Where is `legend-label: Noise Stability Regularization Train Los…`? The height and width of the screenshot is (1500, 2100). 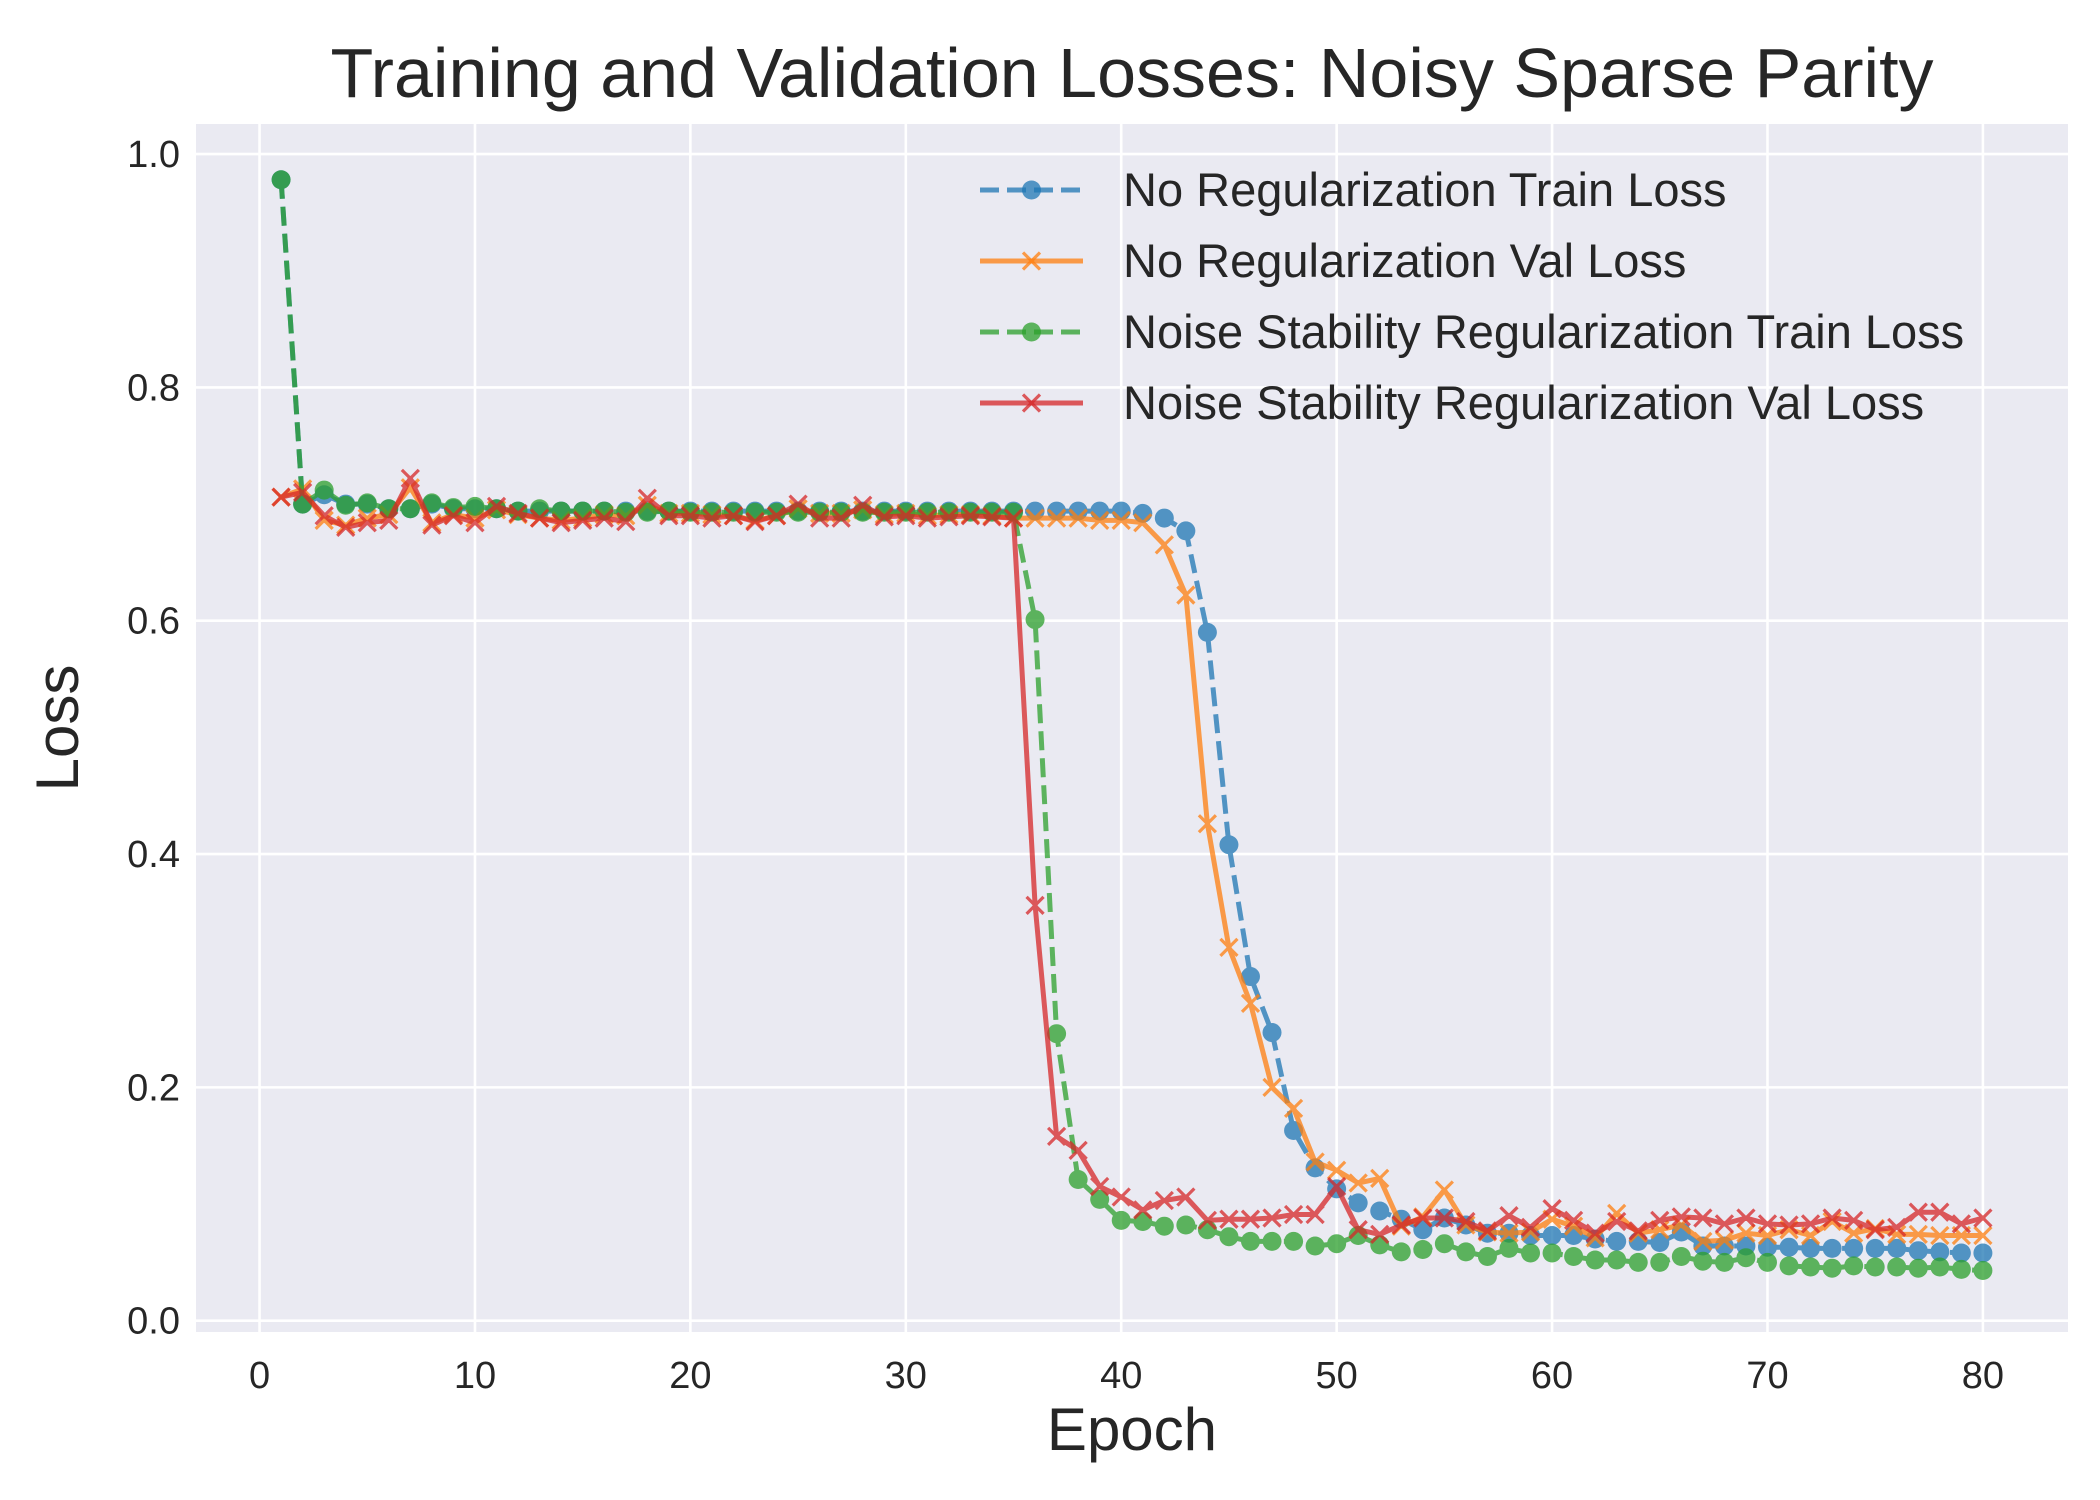
legend-label: Noise Stability Regularization Train Los… is located at coordinates (1543, 331).